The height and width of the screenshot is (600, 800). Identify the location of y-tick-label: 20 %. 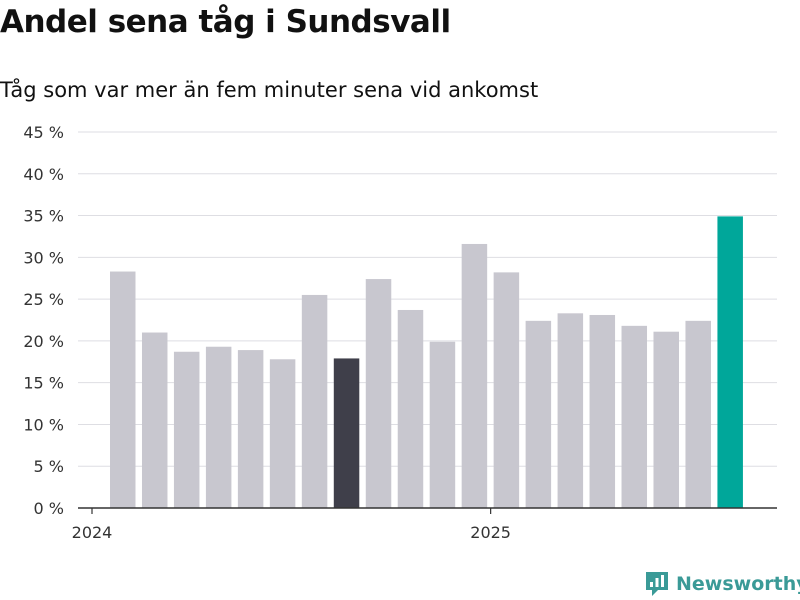
(43, 341).